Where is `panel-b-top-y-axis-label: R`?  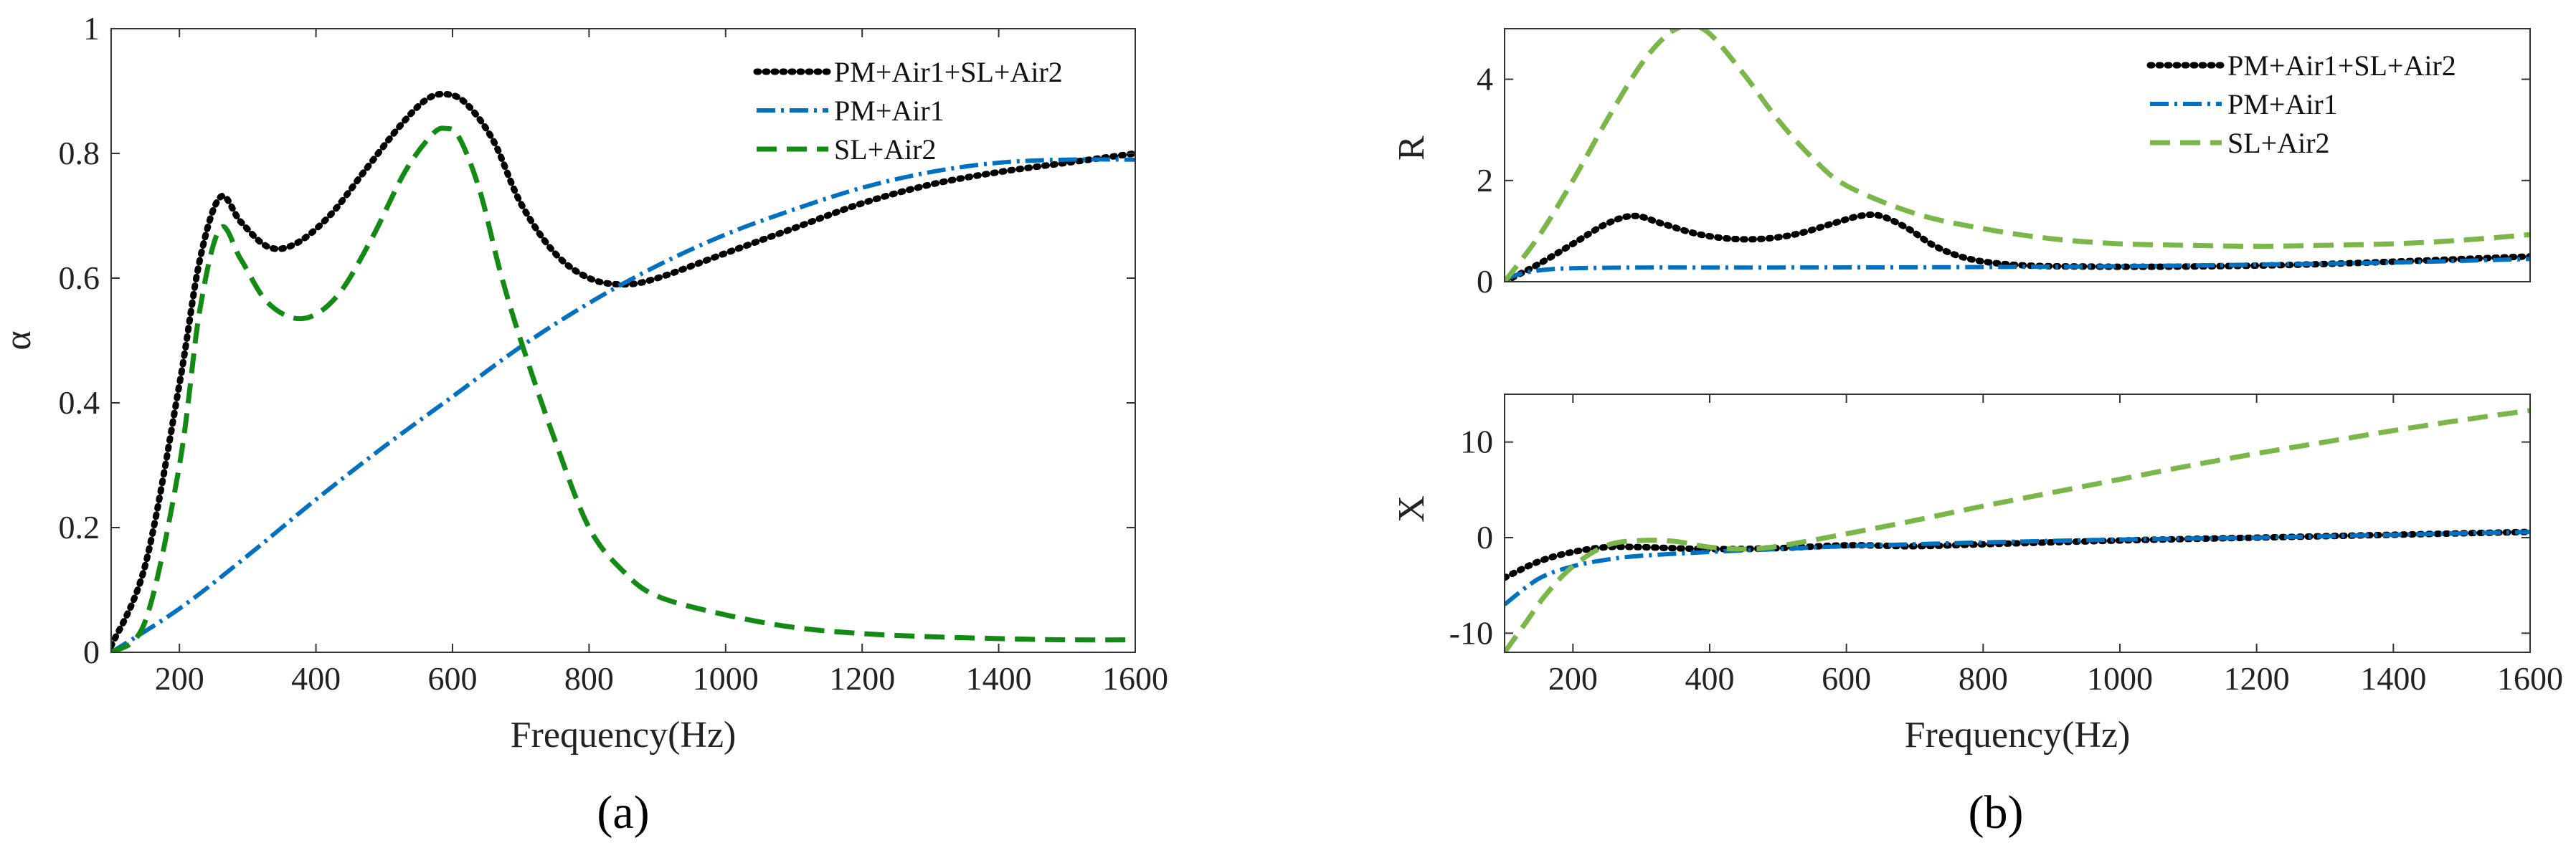 panel-b-top-y-axis-label: R is located at coordinates (1411, 148).